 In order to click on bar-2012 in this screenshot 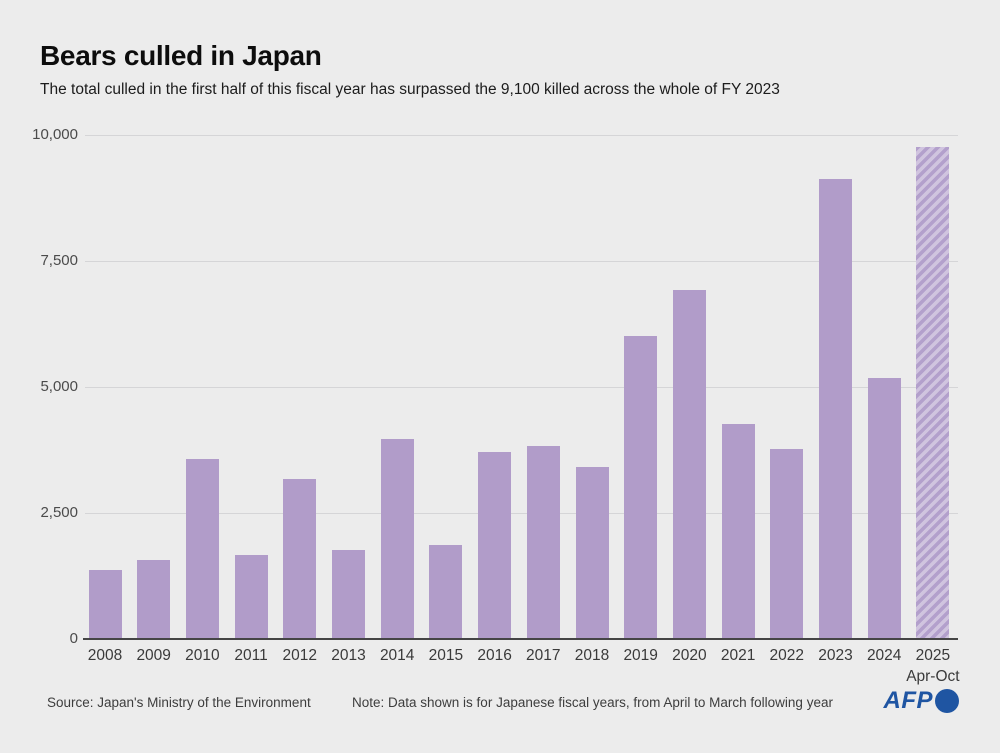, I will do `click(300, 558)`.